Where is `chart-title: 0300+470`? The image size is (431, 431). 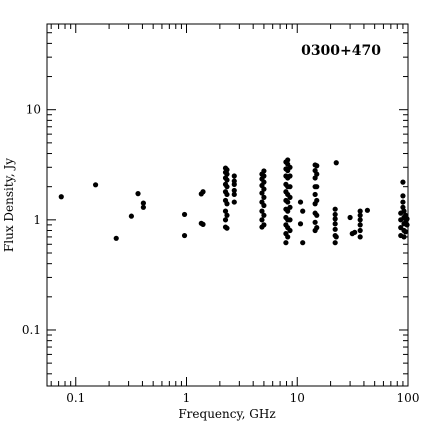 chart-title: 0300+470 is located at coordinates (341, 51).